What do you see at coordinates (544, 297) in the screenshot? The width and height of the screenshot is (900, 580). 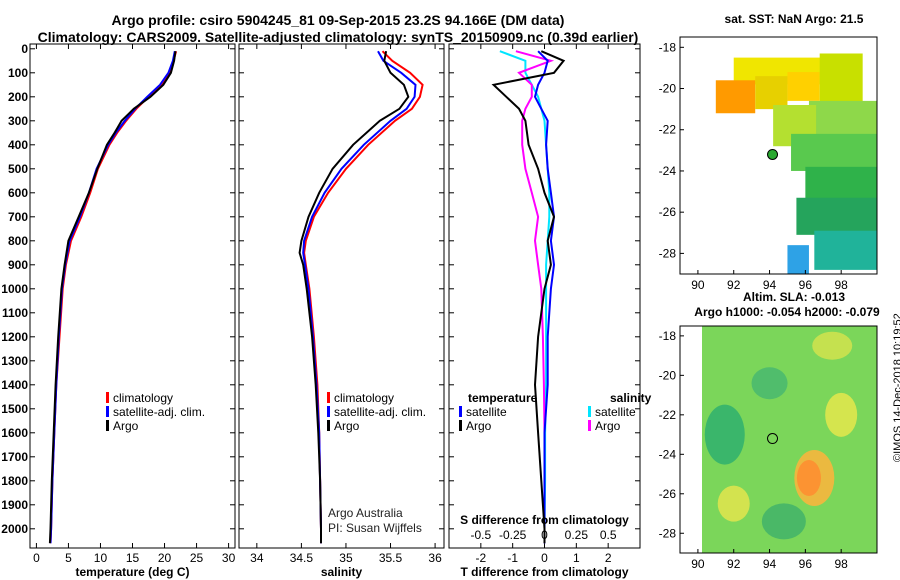 I see `series-line-temperature-satellite` at bounding box center [544, 297].